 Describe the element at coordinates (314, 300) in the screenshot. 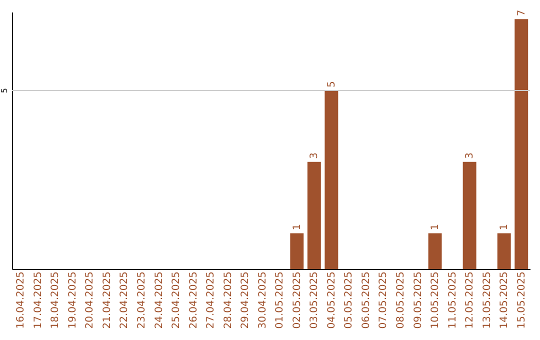

I see `x-tick-label: 03.05.2025` at that location.